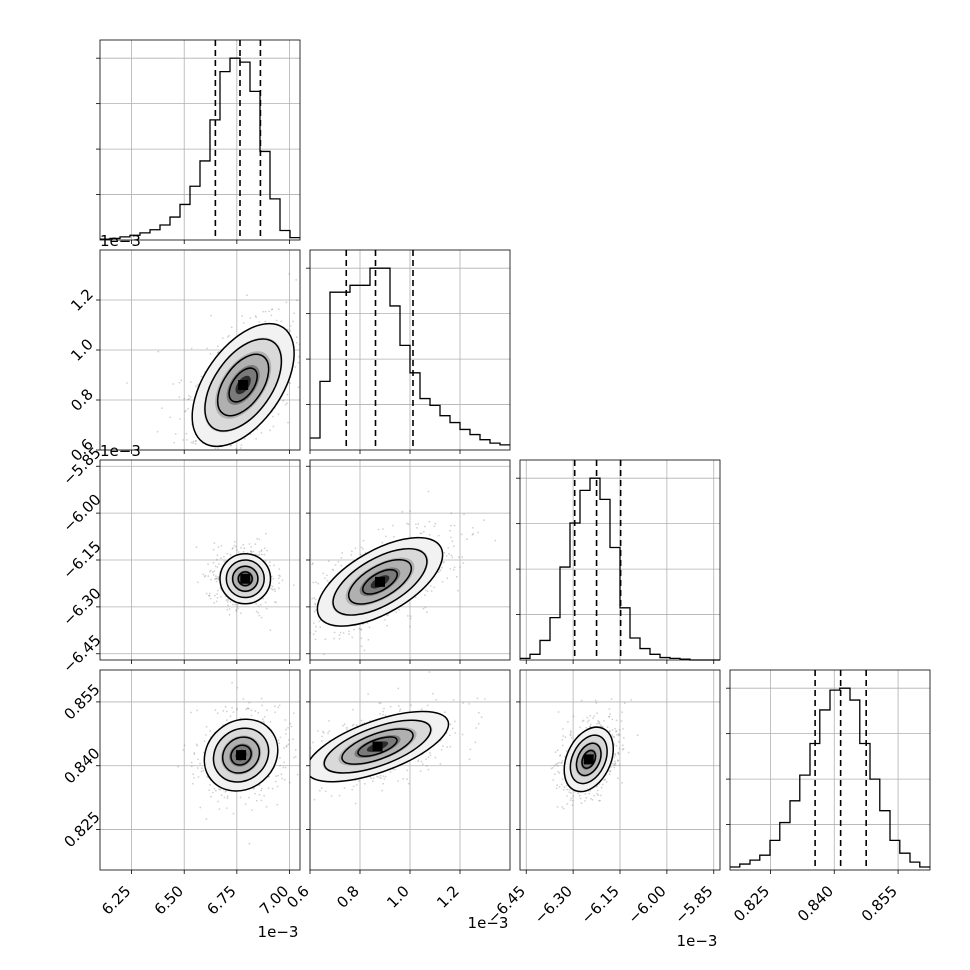 This screenshot has width=970, height=970. I want to click on pair-3-1-content, so click(375, 738).